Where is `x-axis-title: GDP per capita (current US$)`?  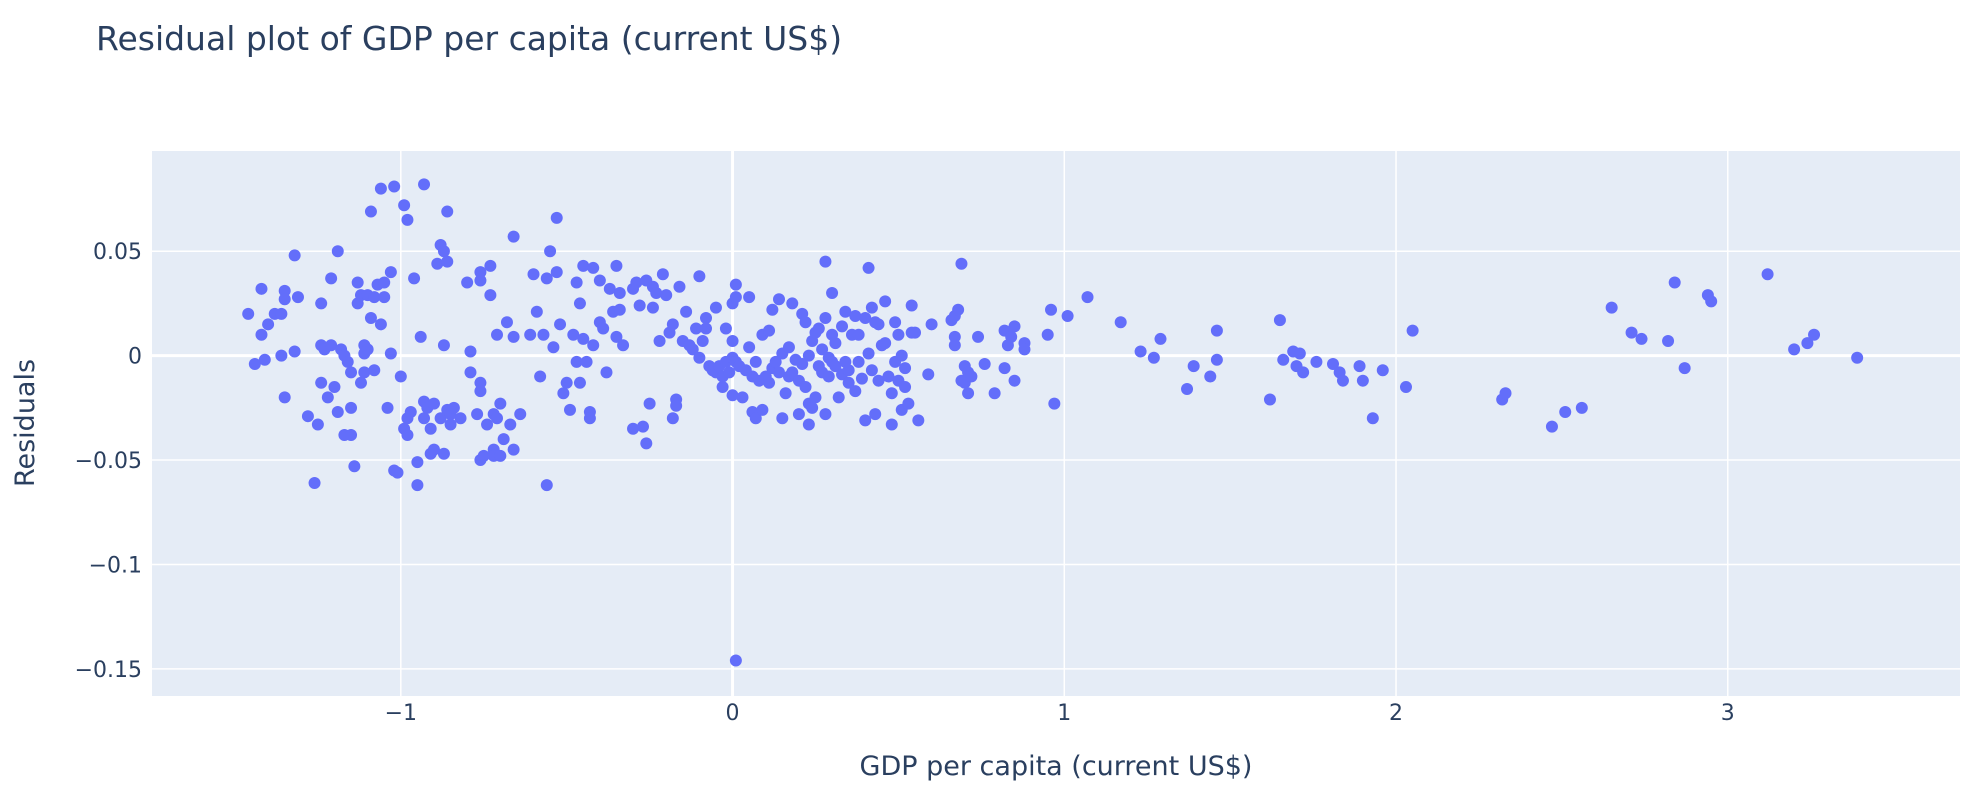 x-axis-title: GDP per capita (current US$) is located at coordinates (1056, 766).